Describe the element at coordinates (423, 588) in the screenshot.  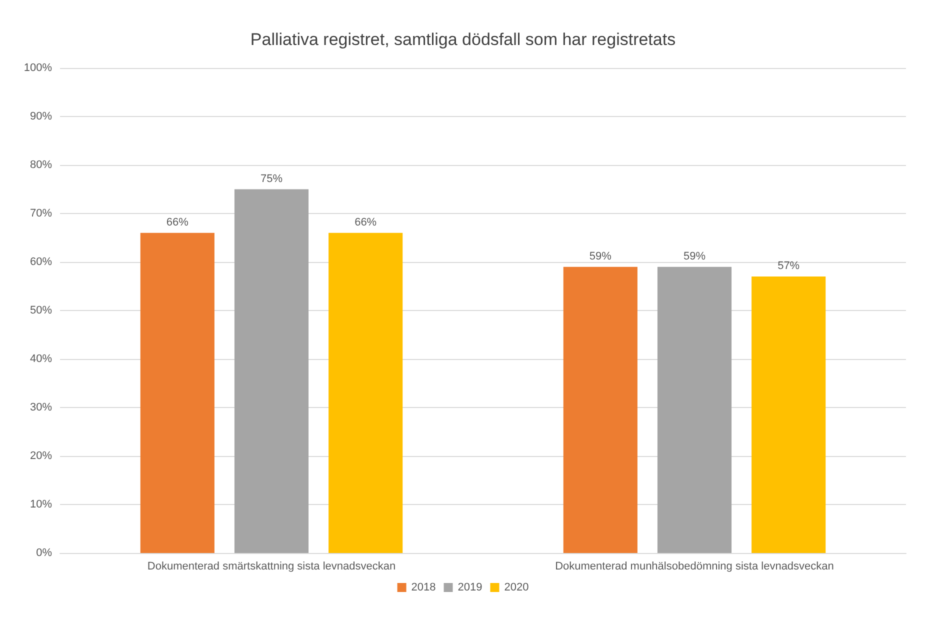
I see `legend-label: 2018` at that location.